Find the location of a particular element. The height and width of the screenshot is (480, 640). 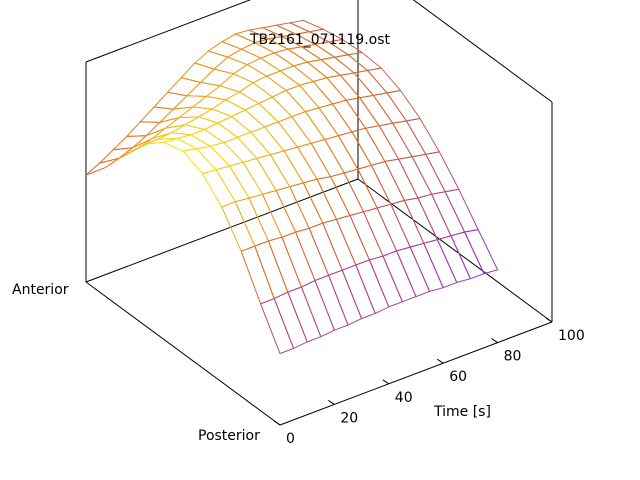

time-axis-ticks: 0 20 40 60 80 100 is located at coordinates (429, 382).